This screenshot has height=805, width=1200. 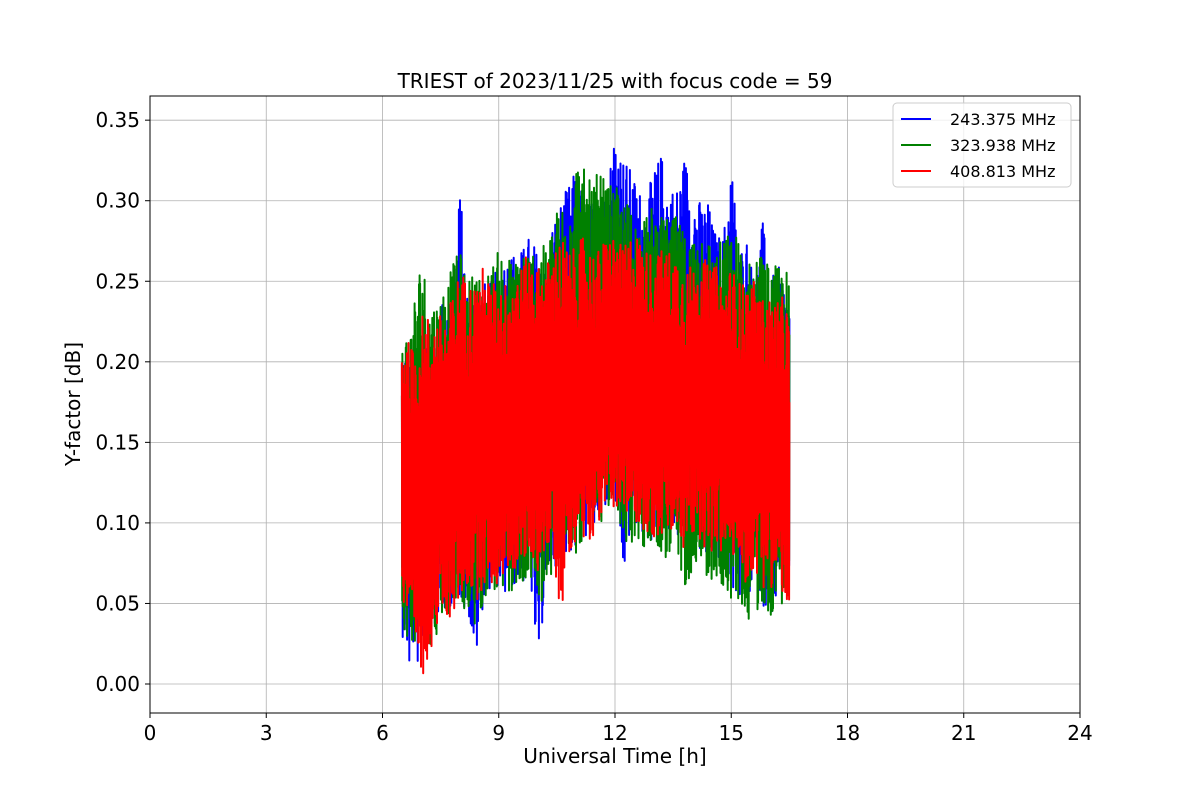 I want to click on legend-label-243: 243.375 MHz, so click(x=1002, y=119).